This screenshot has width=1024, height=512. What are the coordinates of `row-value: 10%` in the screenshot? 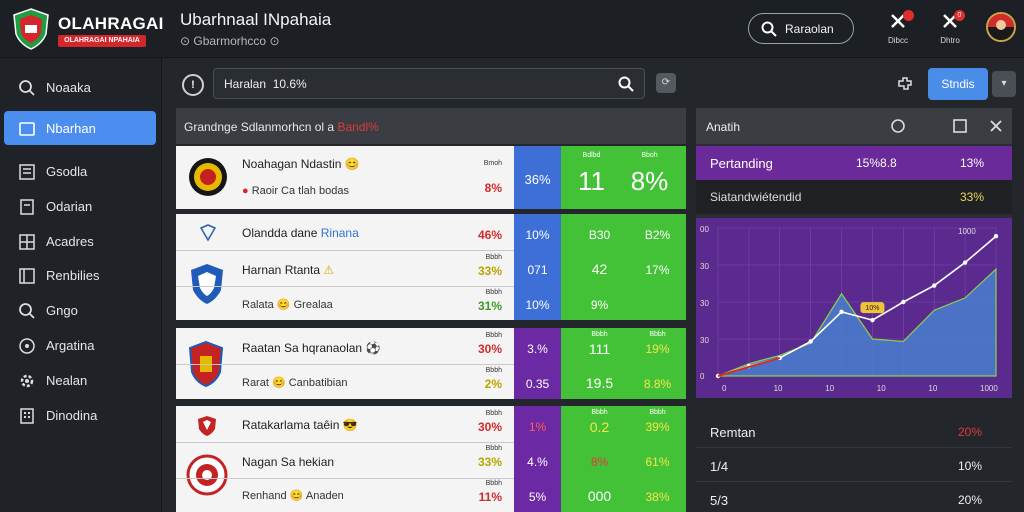 It's located at (970, 466).